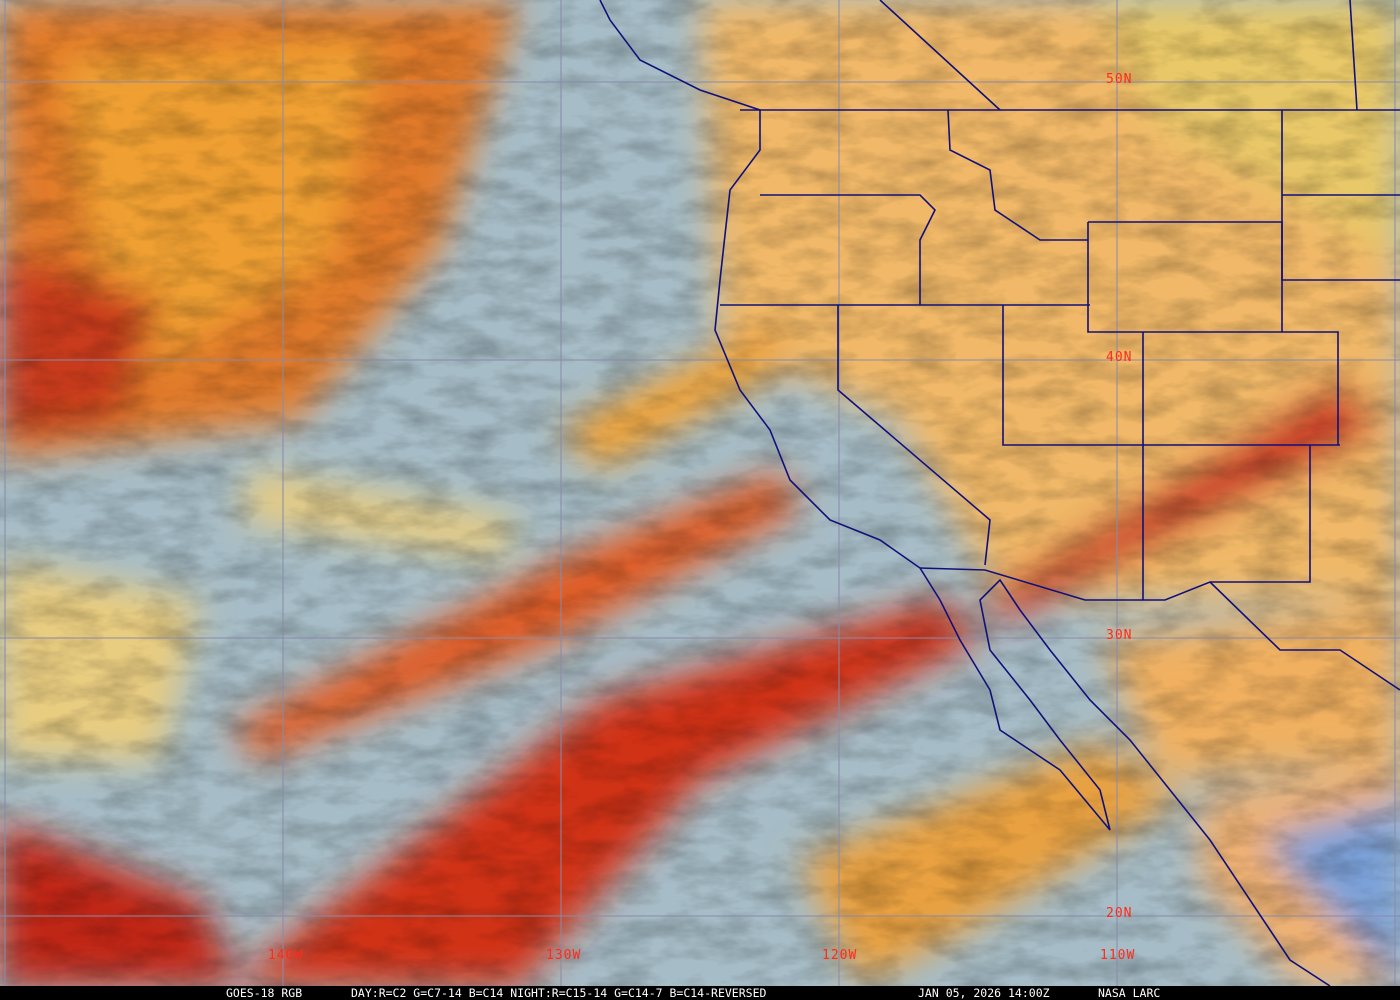 Image resolution: width=1400 pixels, height=1000 pixels. What do you see at coordinates (1119, 635) in the screenshot?
I see `lat-label-30n: 30N` at bounding box center [1119, 635].